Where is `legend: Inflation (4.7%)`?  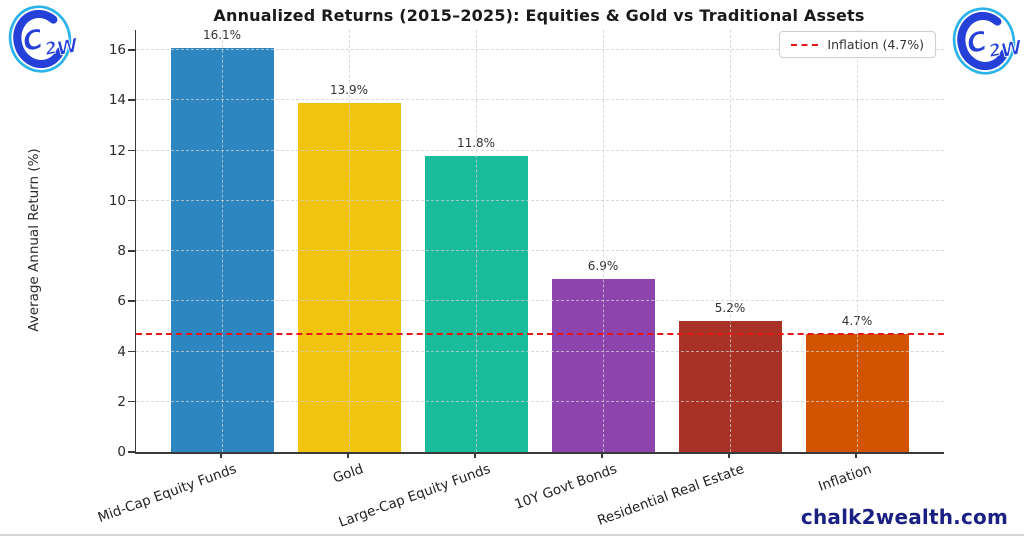 legend: Inflation (4.7%) is located at coordinates (857, 44).